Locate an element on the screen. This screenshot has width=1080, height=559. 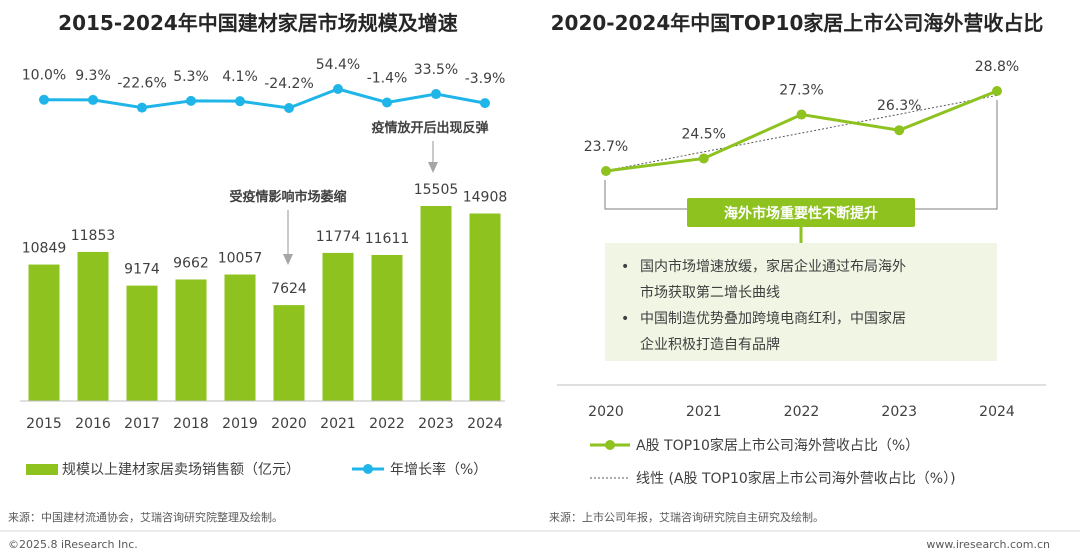
bullet-1-line-1: 国内市场增速放缓，家居企业通过布局海外 is located at coordinates (773, 266).